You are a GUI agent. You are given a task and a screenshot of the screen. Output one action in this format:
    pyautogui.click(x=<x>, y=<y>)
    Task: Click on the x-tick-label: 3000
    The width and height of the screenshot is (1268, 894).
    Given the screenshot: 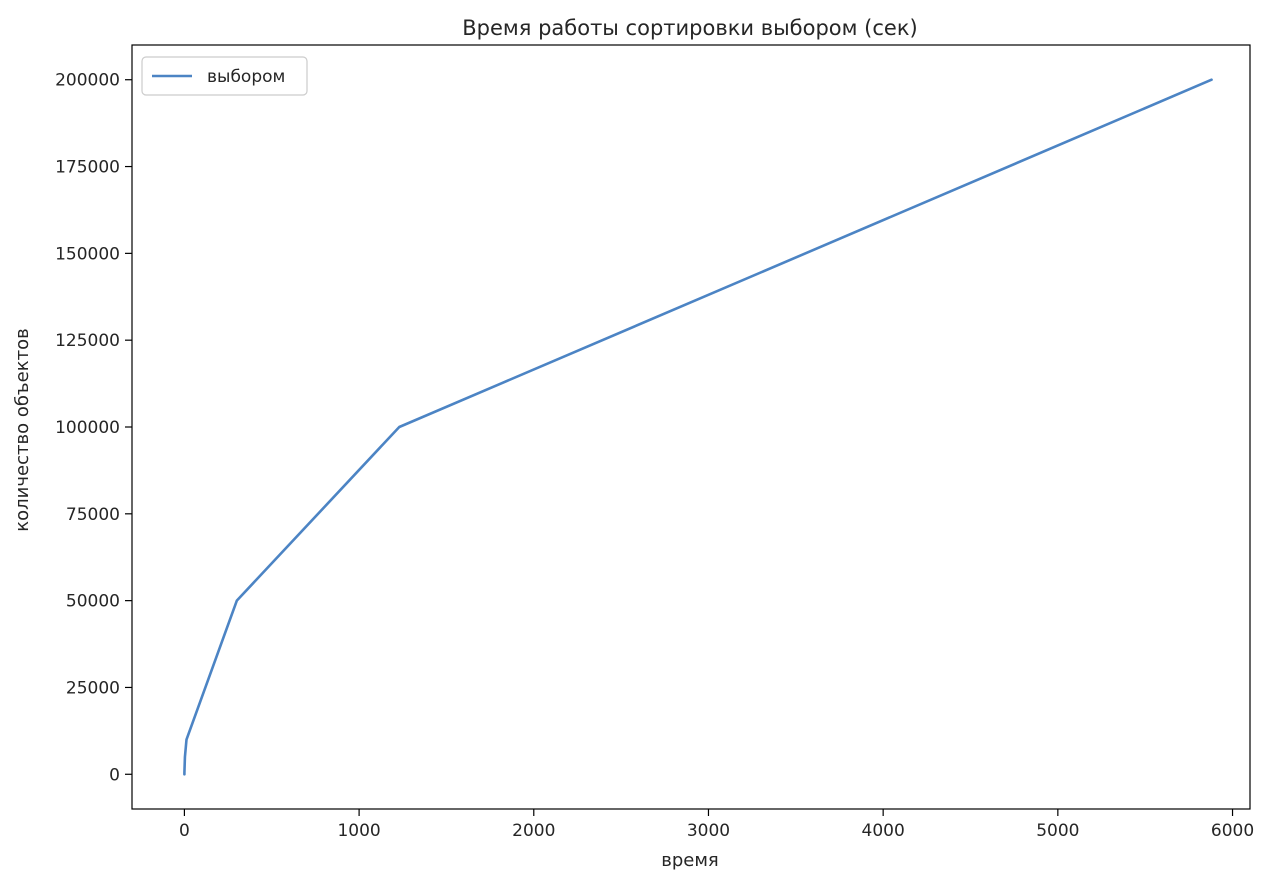 What is the action you would take?
    pyautogui.click(x=708, y=831)
    